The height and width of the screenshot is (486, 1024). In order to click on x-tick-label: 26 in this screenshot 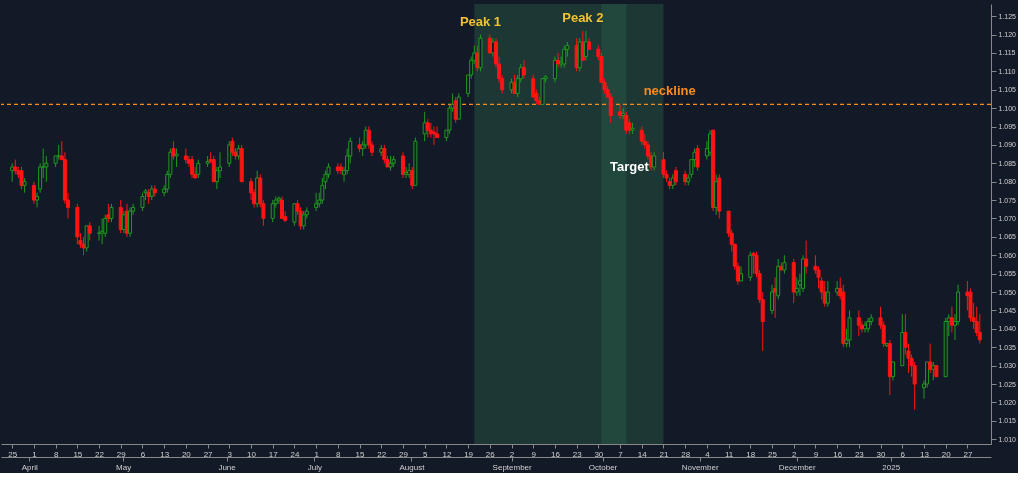, I will do `click(490, 454)`.